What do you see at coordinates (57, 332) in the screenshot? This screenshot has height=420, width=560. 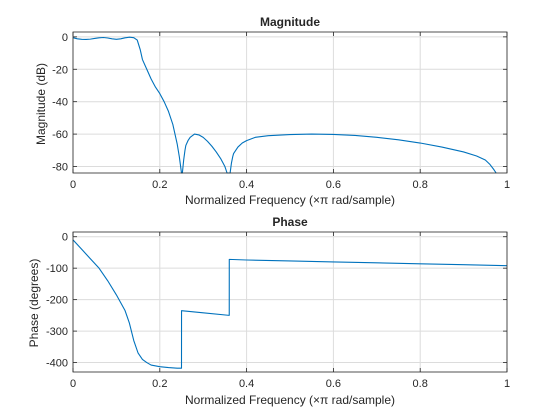 I see `phase-y-tick-label: -300` at bounding box center [57, 332].